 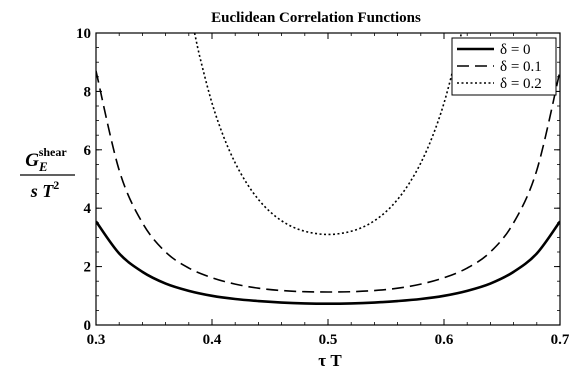 What do you see at coordinates (521, 67) in the screenshot?
I see `legend-label-2: δ = 0.1` at bounding box center [521, 67].